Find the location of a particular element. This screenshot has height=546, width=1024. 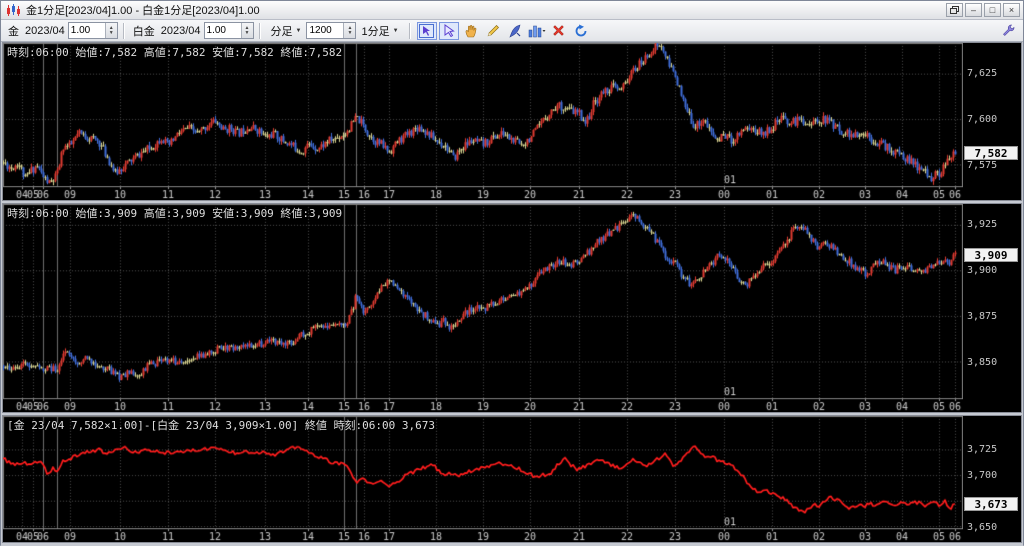

float-window-button is located at coordinates (954, 10).